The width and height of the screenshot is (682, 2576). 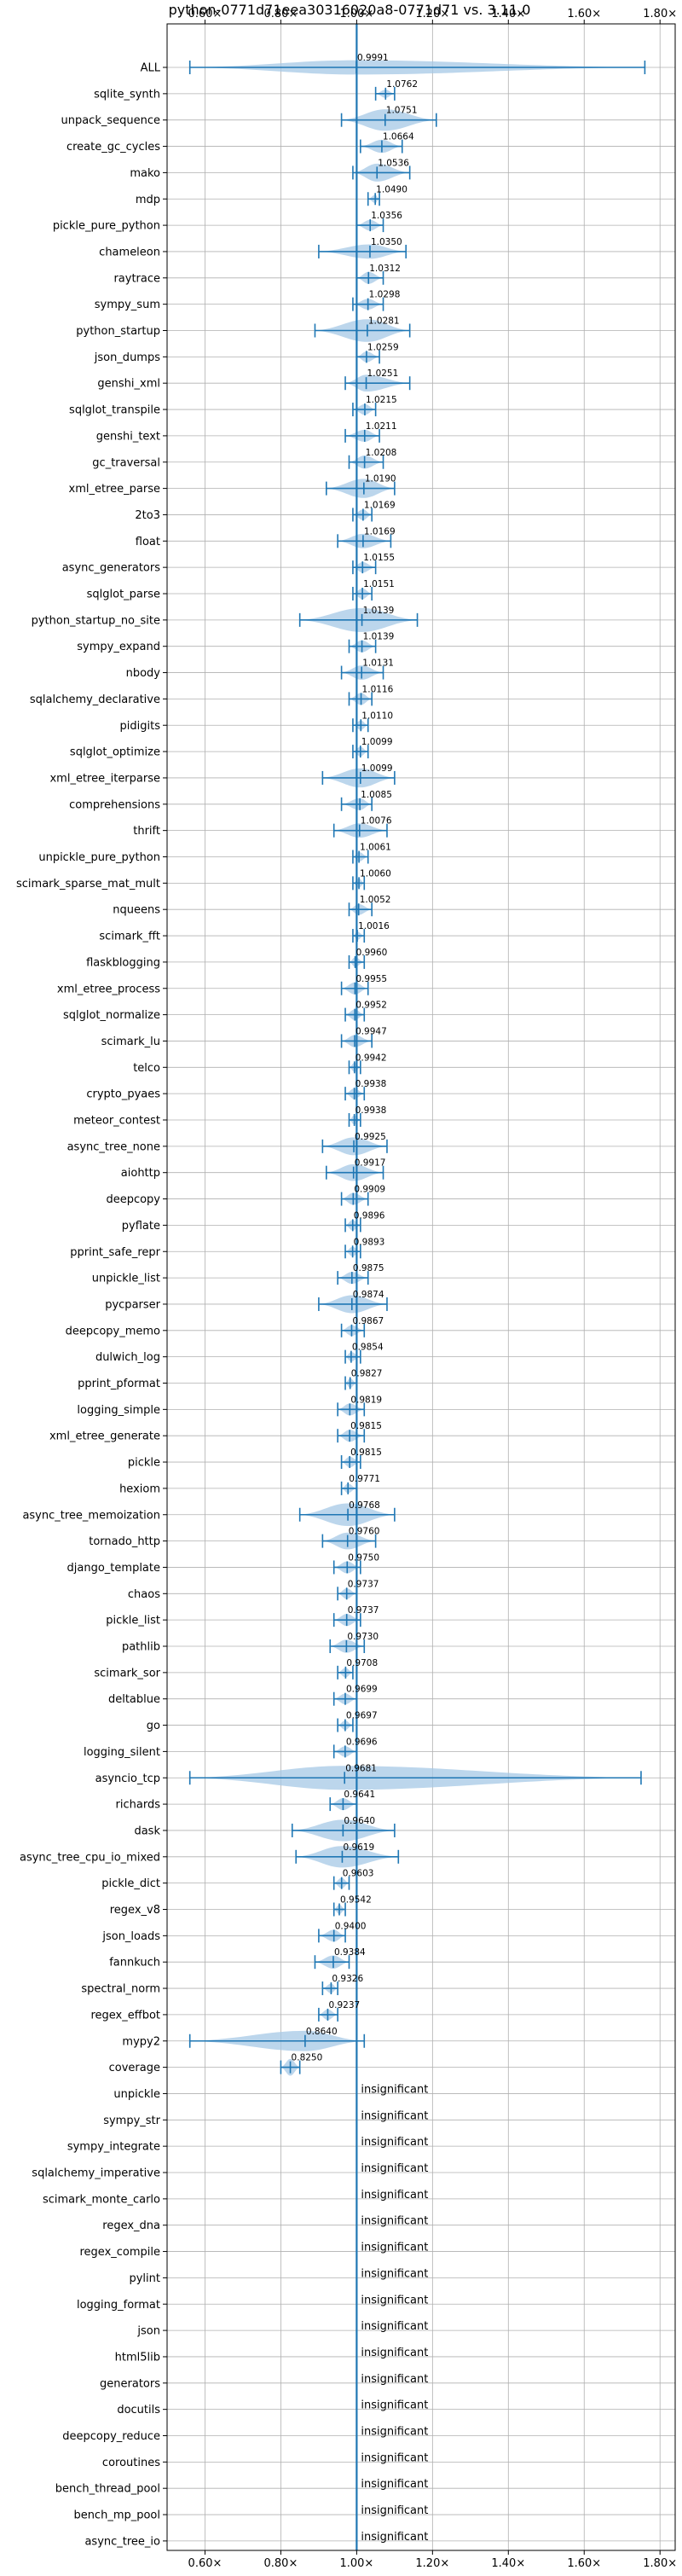 What do you see at coordinates (136, 2094) in the screenshot?
I see `category-label: unpickle` at bounding box center [136, 2094].